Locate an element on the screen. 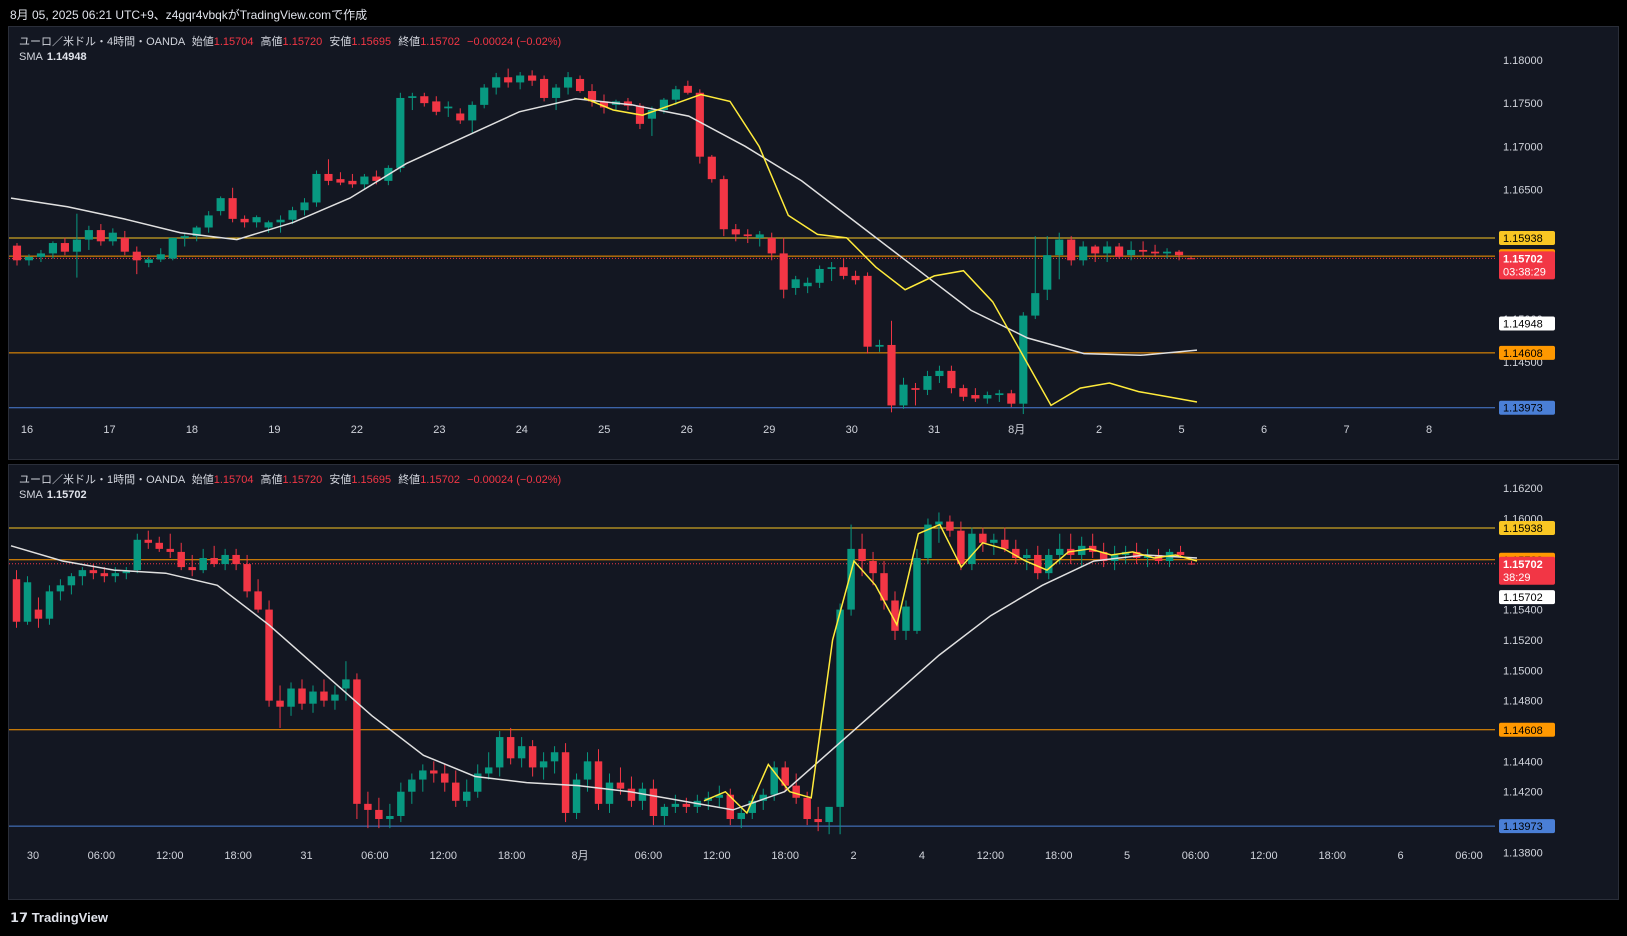  time-tick-label: 17 is located at coordinates (109, 430).